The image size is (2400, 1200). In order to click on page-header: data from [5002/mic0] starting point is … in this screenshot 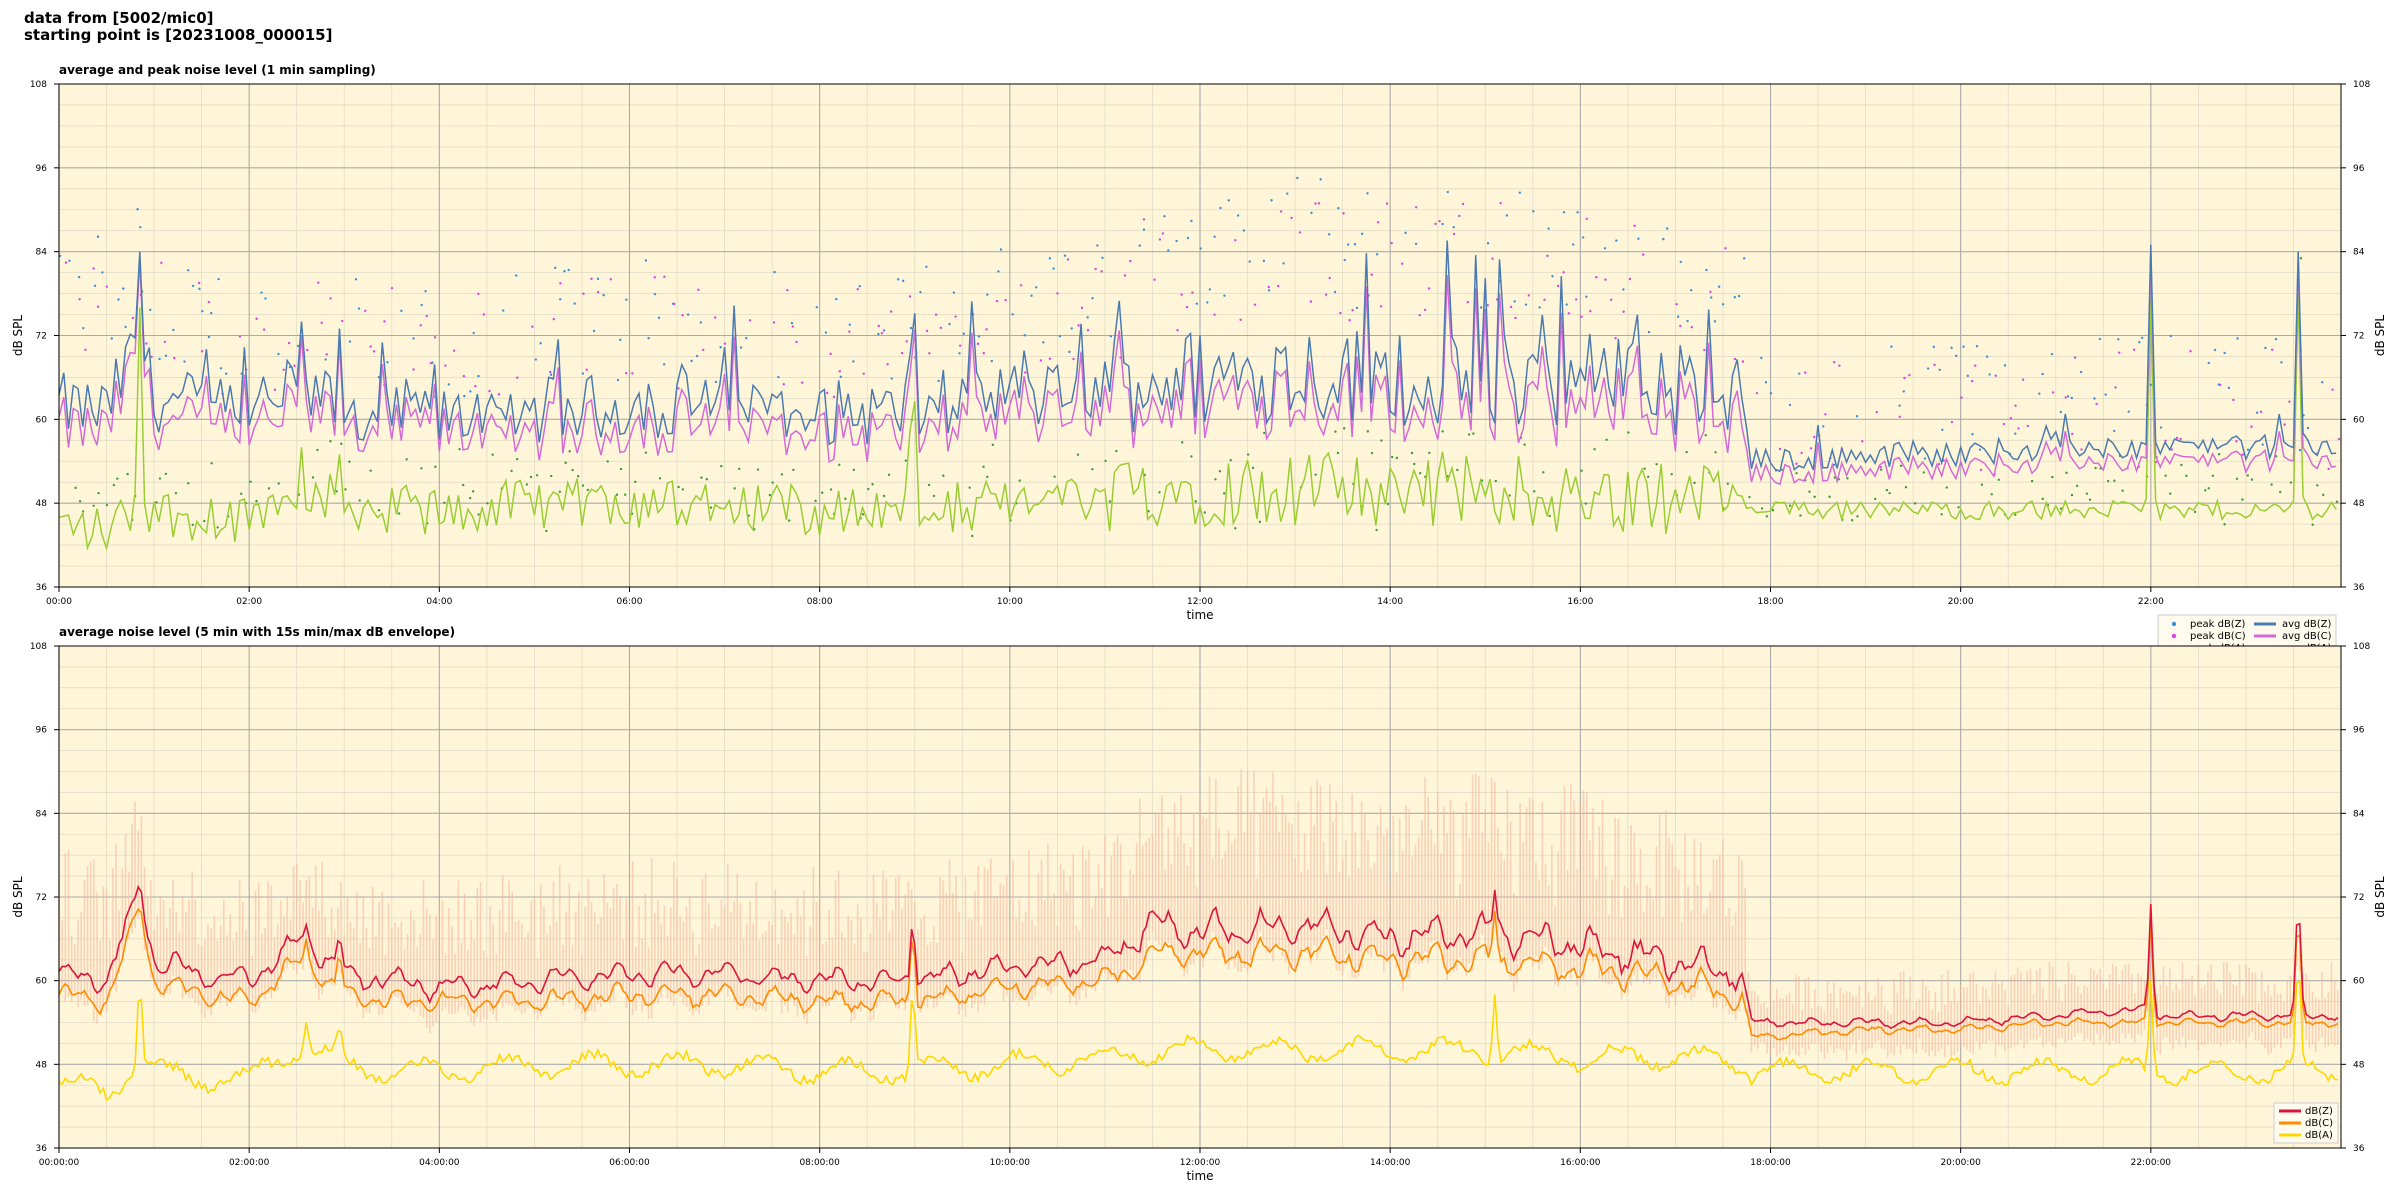, I will do `click(178, 27)`.